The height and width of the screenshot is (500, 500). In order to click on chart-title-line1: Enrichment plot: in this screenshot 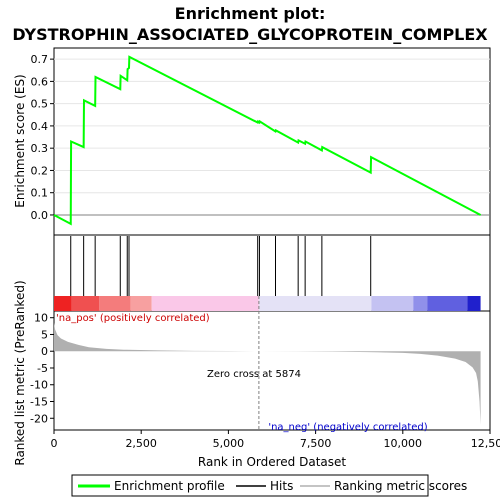, I will do `click(250, 13)`.